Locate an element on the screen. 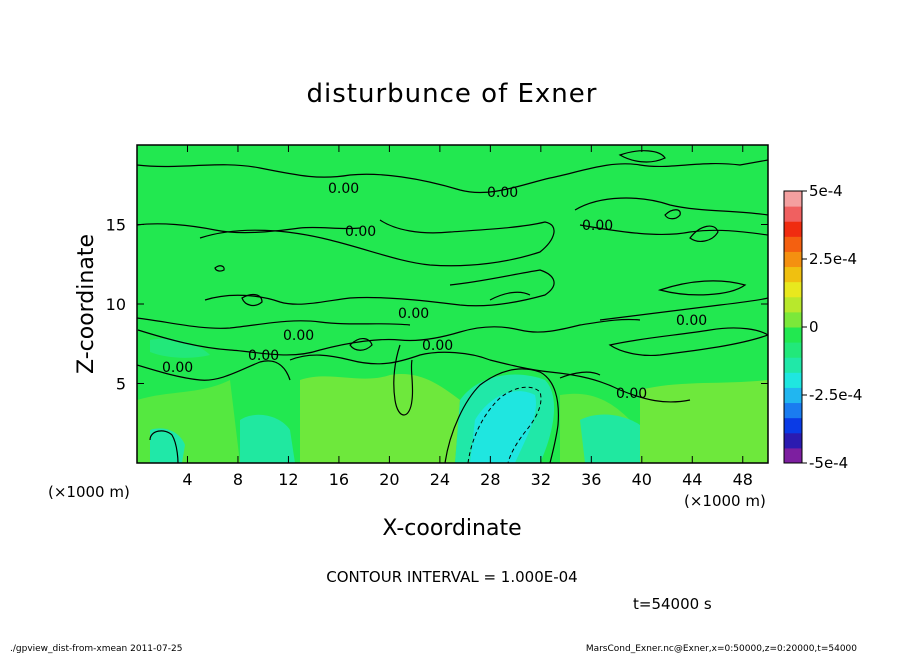 The width and height of the screenshot is (904, 654). y-axis-label: Z-coordinate is located at coordinates (86, 304).